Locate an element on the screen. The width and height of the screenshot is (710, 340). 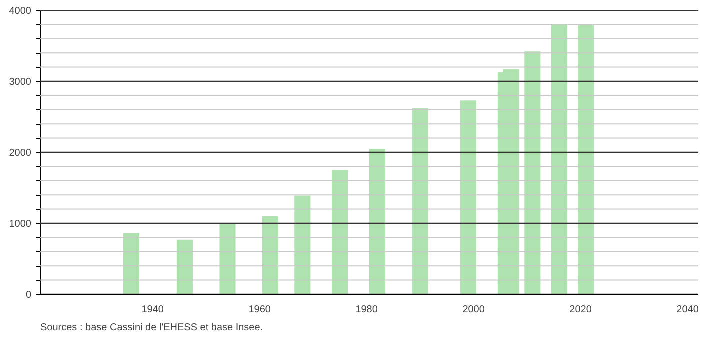
y-tick-label: 2000 is located at coordinates (20, 153).